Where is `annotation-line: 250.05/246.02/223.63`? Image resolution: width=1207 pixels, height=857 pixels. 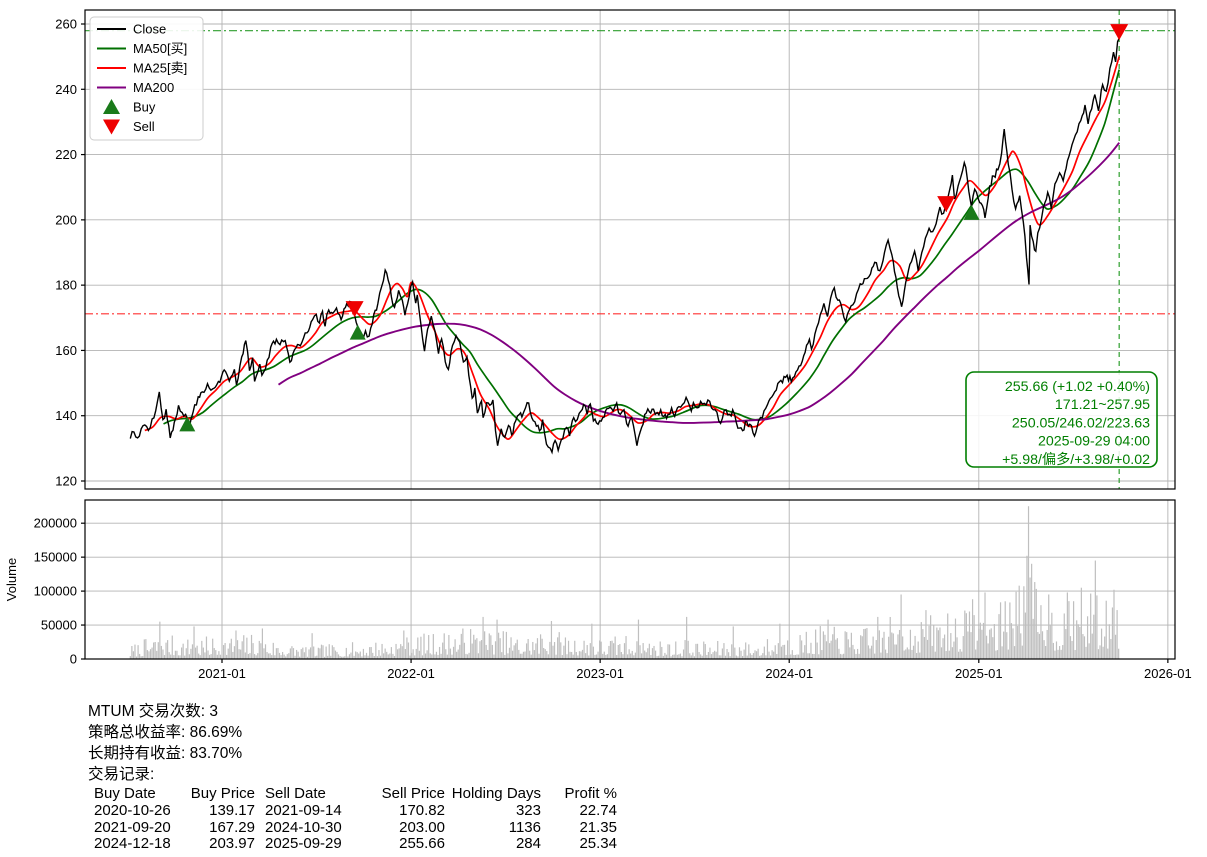 annotation-line: 250.05/246.02/223.63 is located at coordinates (1081, 423).